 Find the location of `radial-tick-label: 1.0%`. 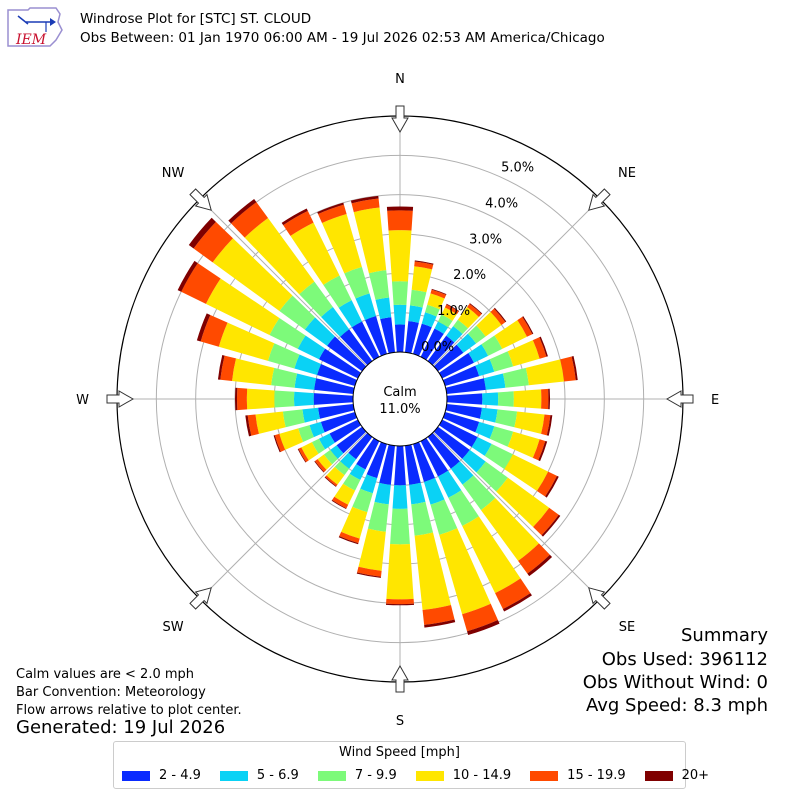

radial-tick-label: 1.0% is located at coordinates (453, 311).